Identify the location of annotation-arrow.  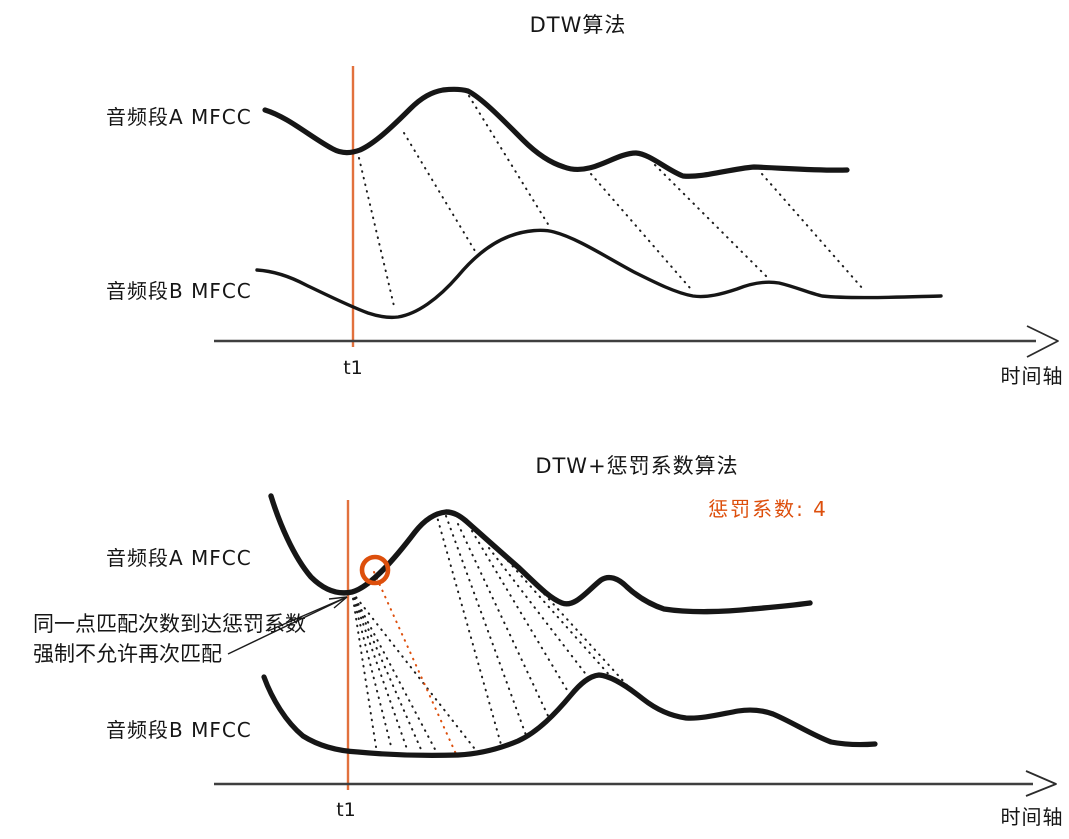
(287, 625).